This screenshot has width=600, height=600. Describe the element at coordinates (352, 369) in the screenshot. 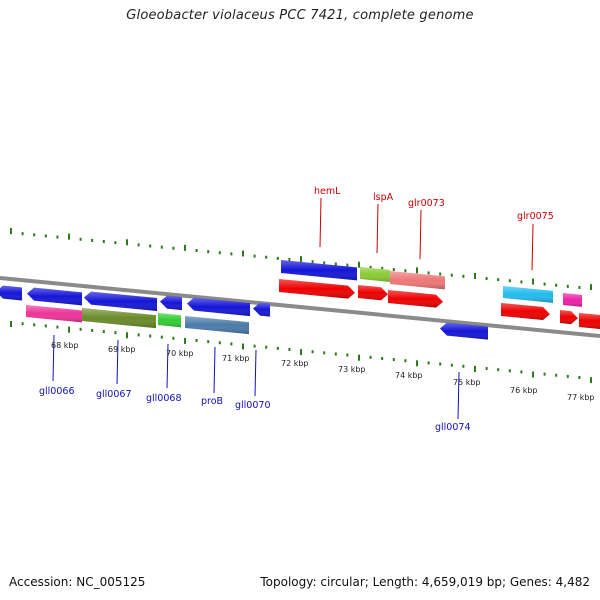

I see `tick-label: 73 kbp` at that location.